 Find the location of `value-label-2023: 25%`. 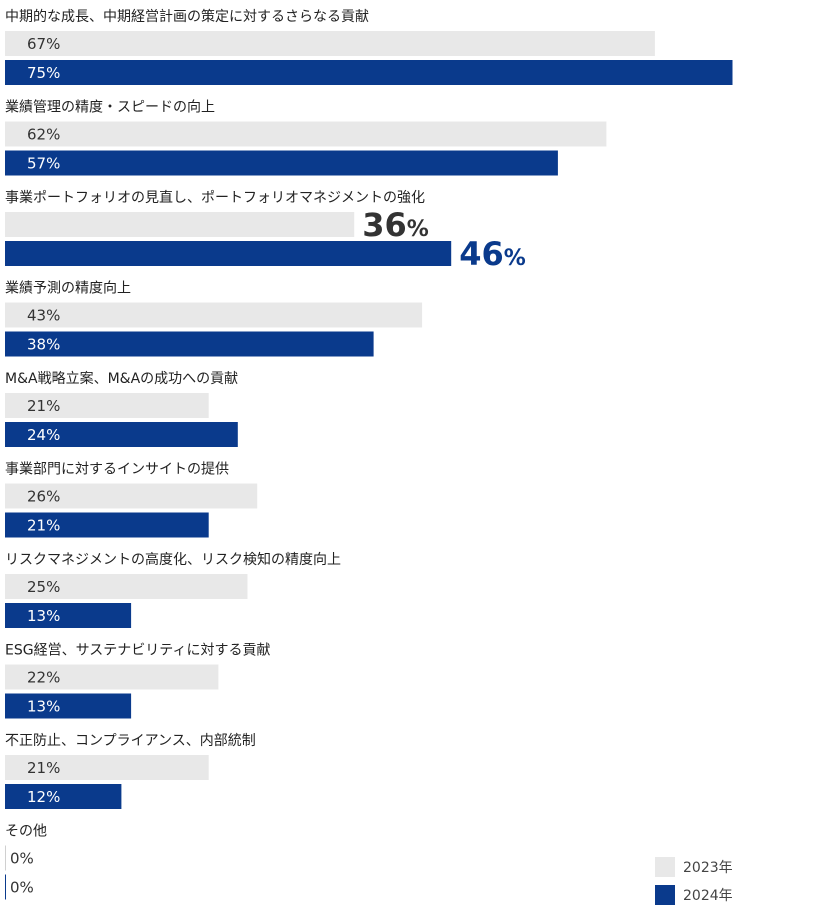

value-label-2023: 25% is located at coordinates (43, 587).